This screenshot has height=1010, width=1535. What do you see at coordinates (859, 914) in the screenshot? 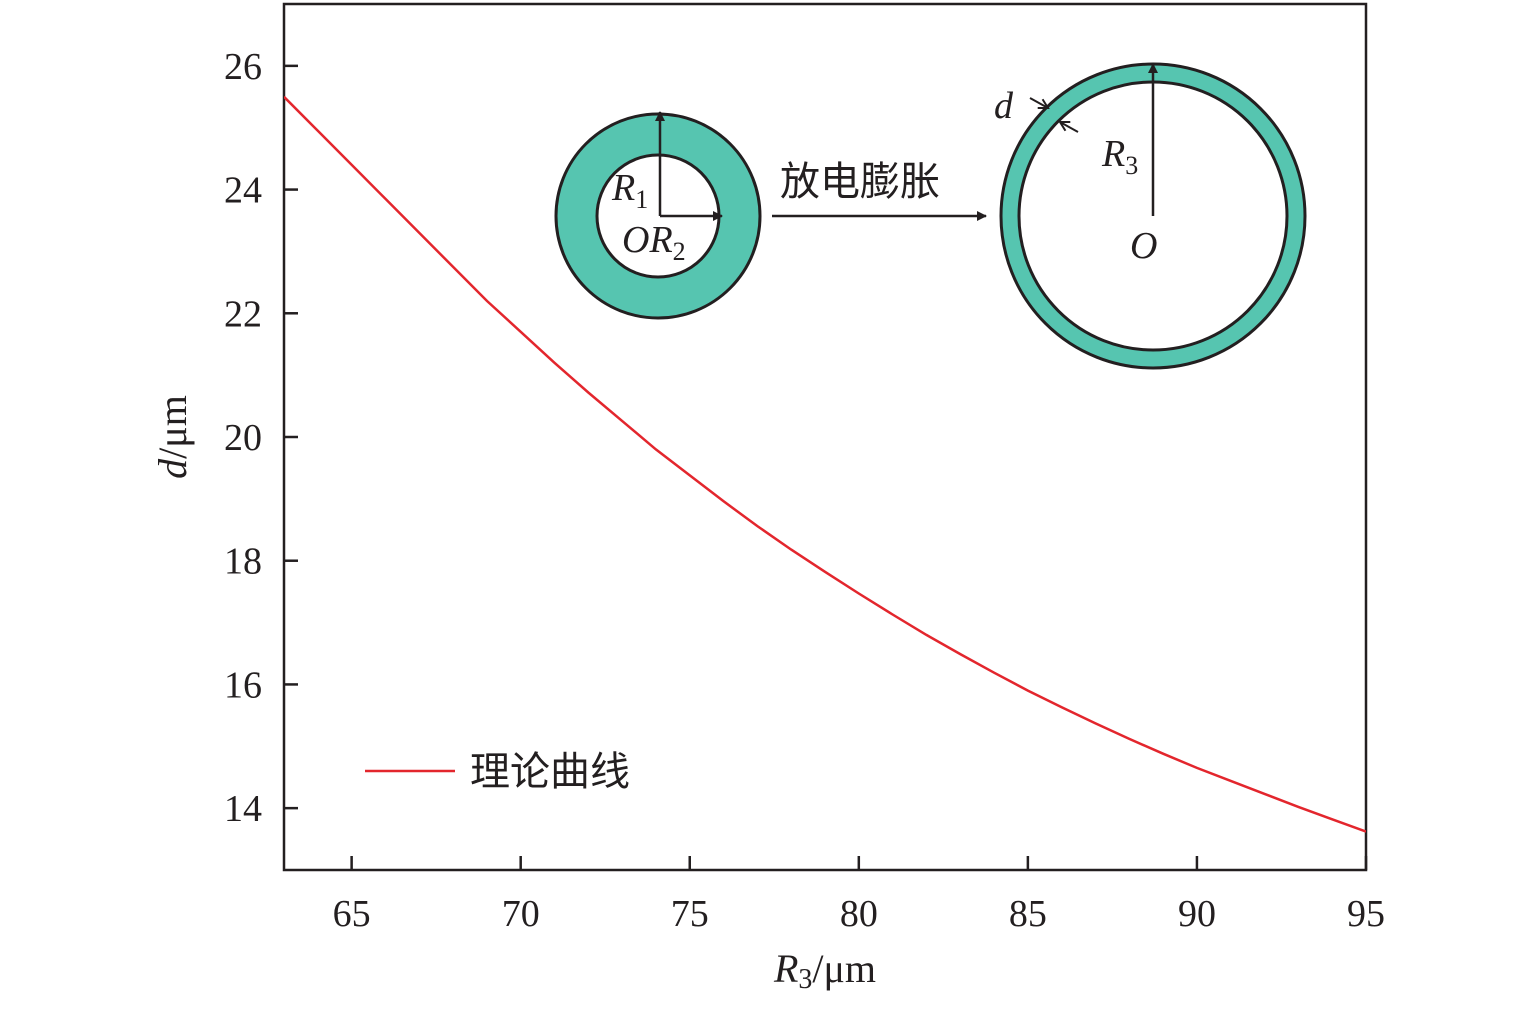
I see `x-tick-label: 80` at bounding box center [859, 914].